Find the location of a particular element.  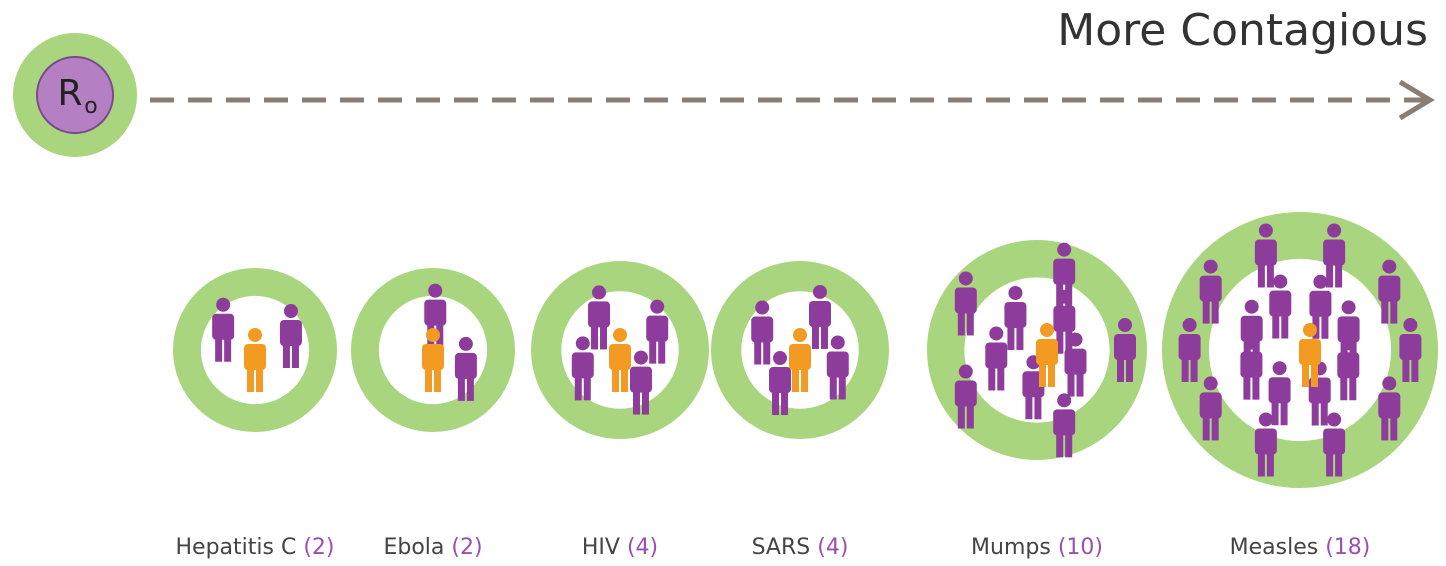

title: More Contagious is located at coordinates (1242, 30).